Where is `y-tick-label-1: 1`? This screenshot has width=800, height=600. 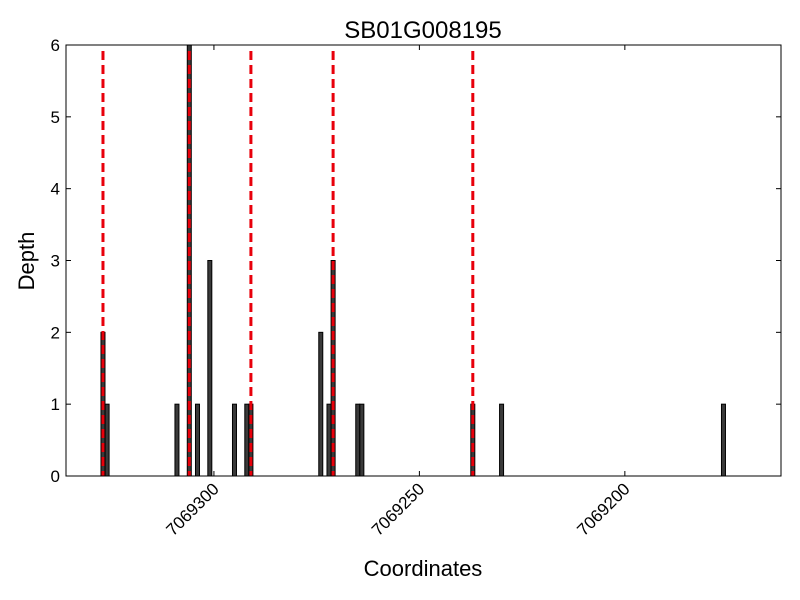
y-tick-label-1: 1 is located at coordinates (55, 404).